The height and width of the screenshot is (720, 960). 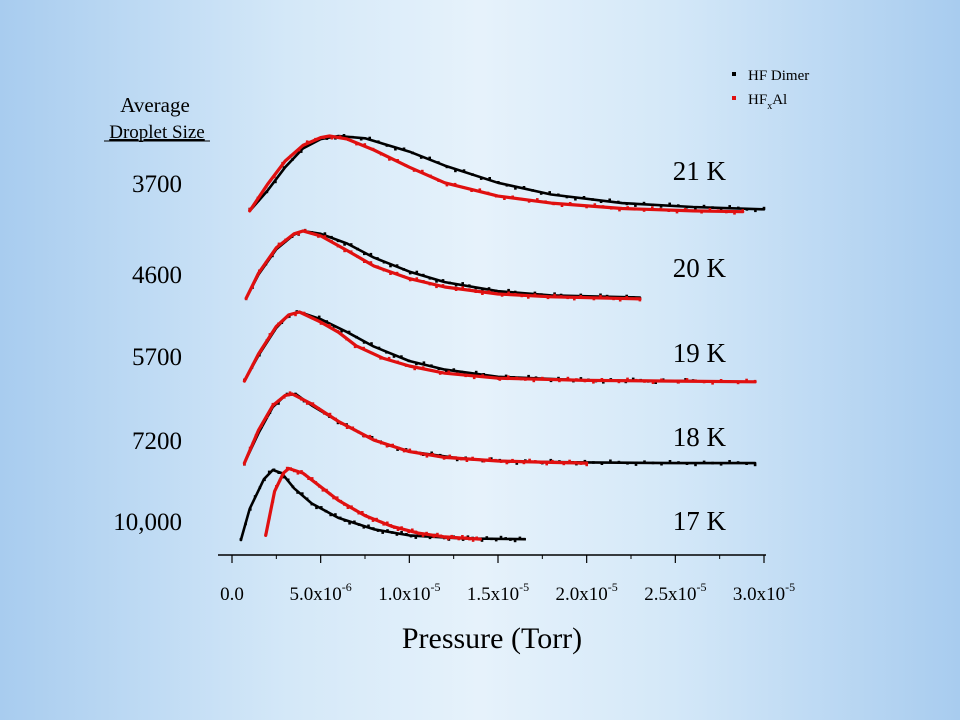 I want to click on droplet-size-label-3: 7200, so click(x=157, y=441).